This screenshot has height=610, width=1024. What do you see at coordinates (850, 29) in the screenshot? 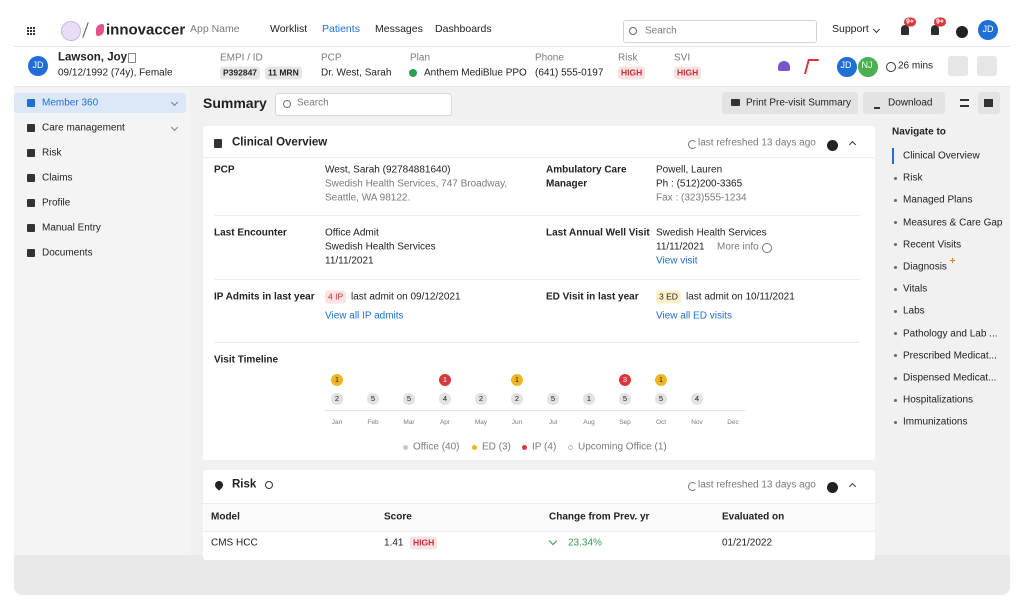
I see `support-menu: Support` at bounding box center [850, 29].